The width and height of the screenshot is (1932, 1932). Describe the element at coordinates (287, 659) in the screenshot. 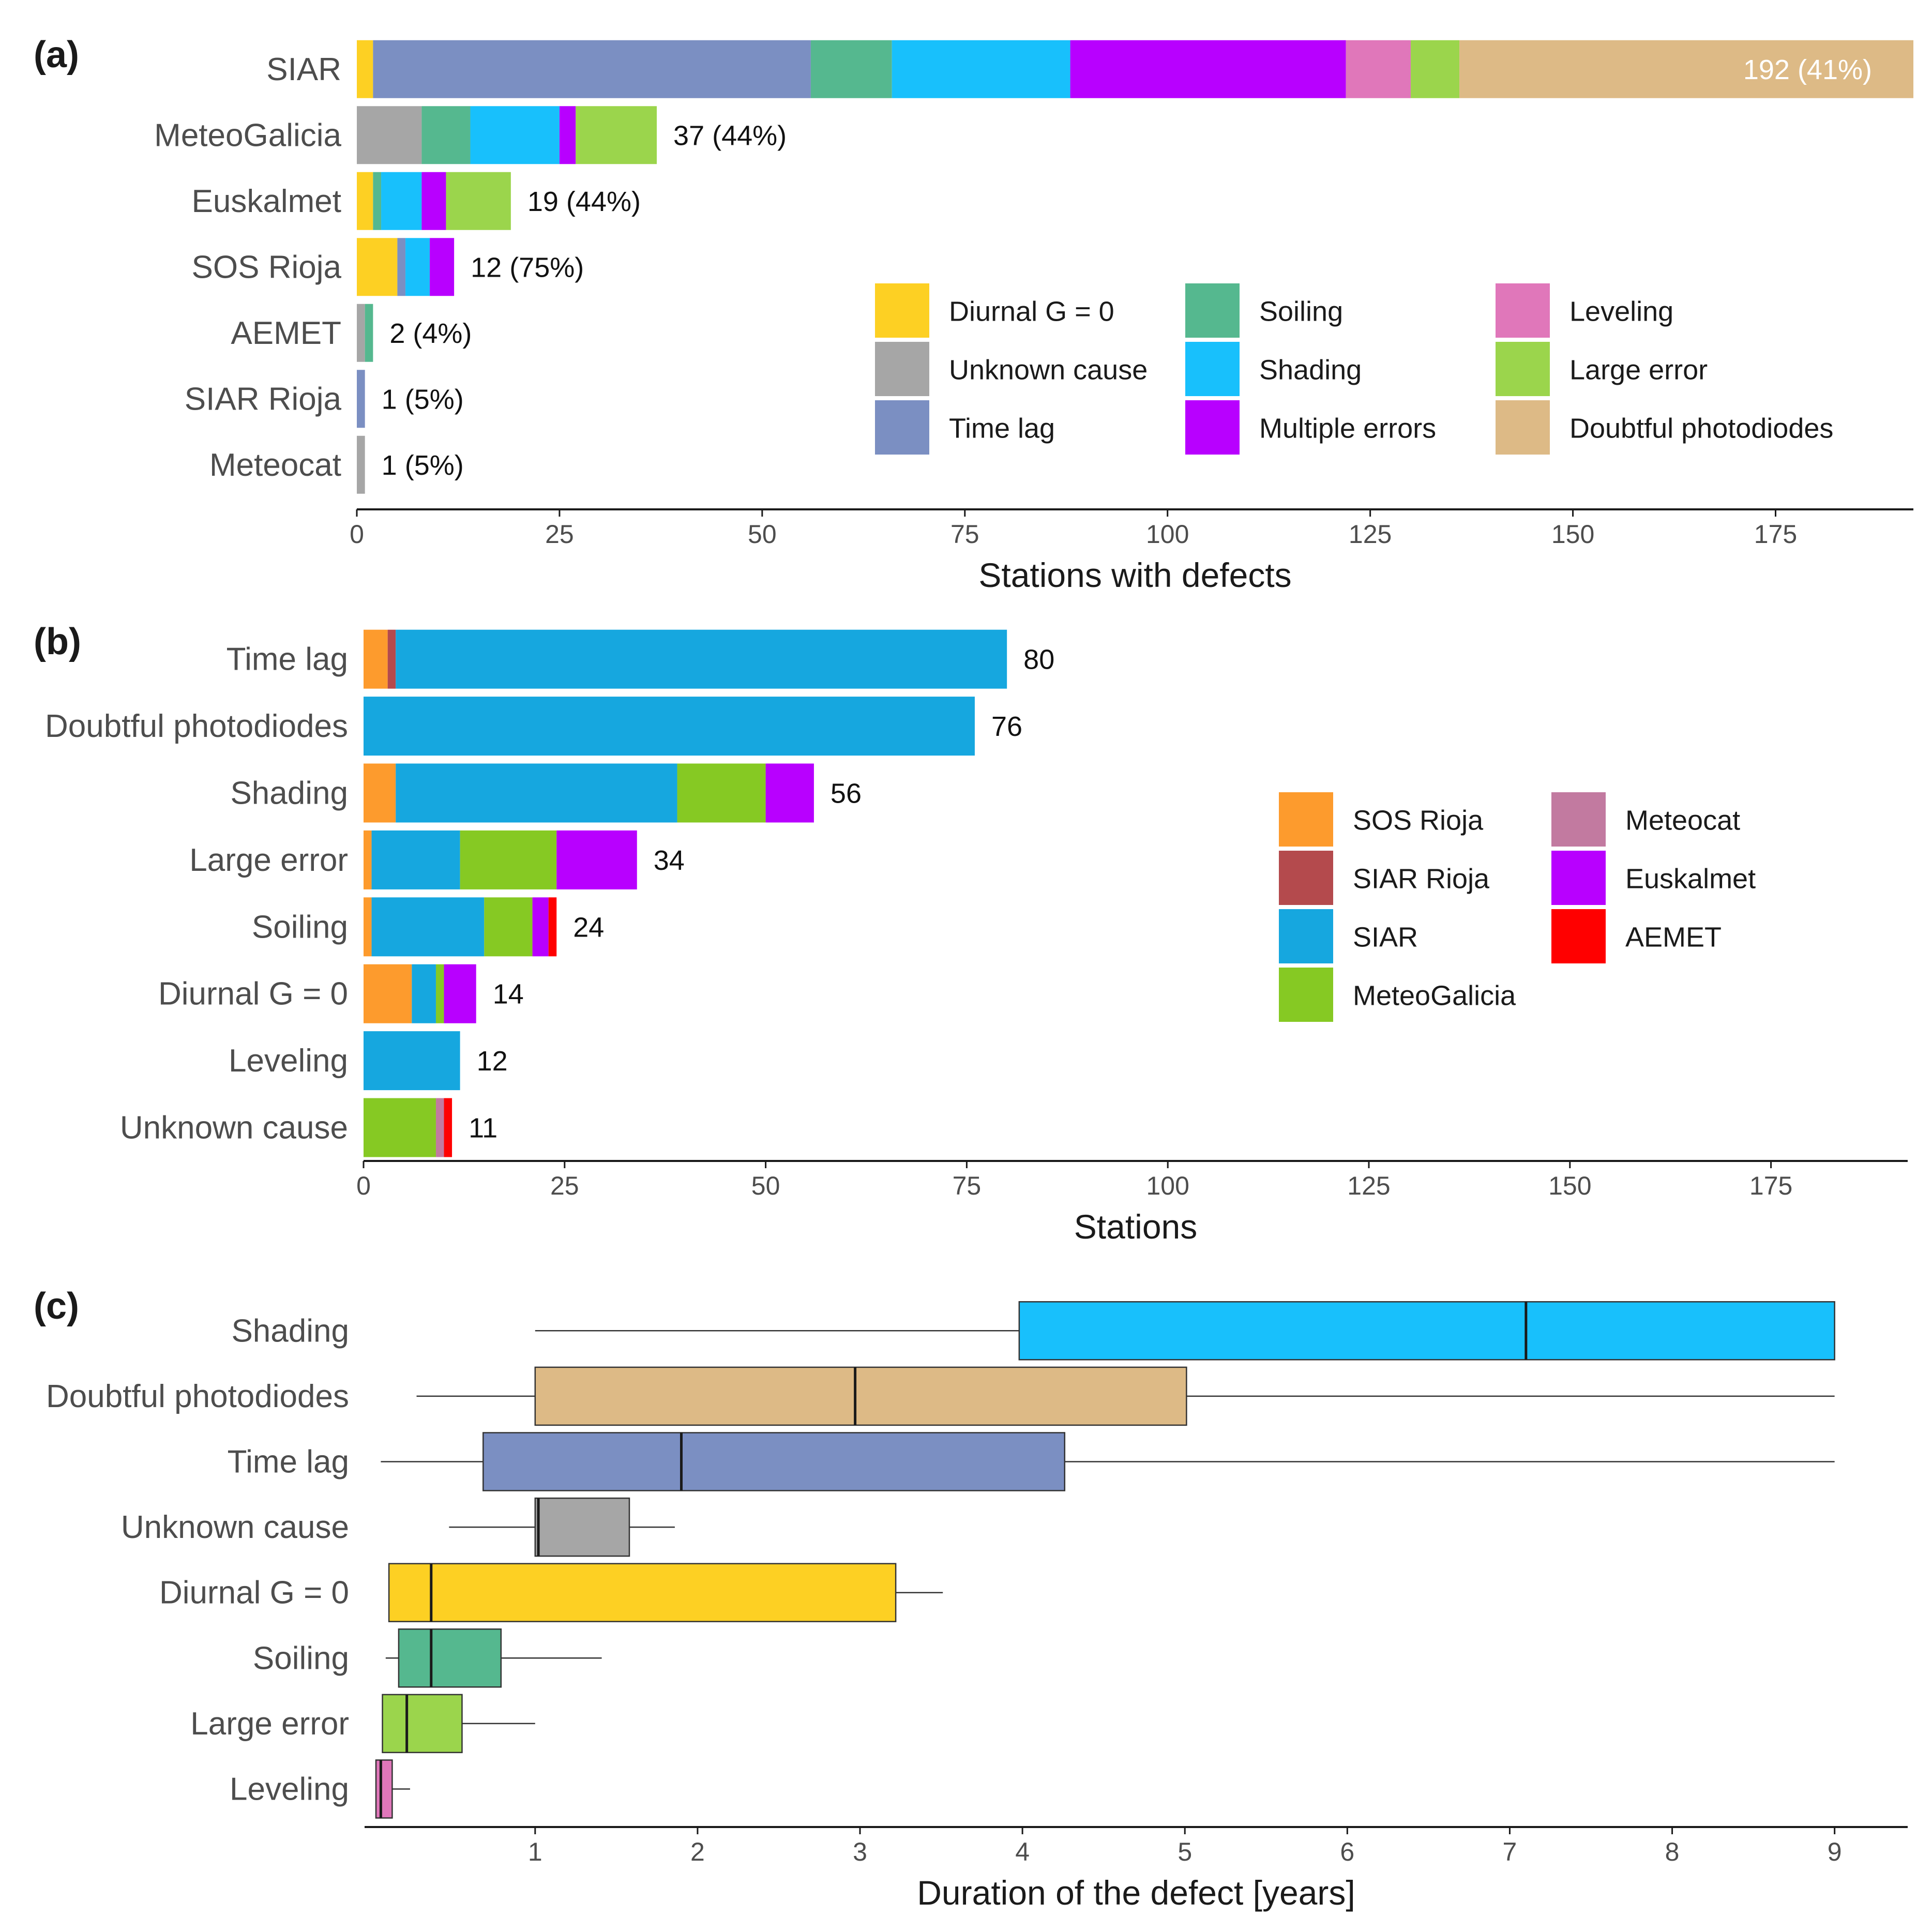

I see `category-label-time-lag: Time lag` at that location.